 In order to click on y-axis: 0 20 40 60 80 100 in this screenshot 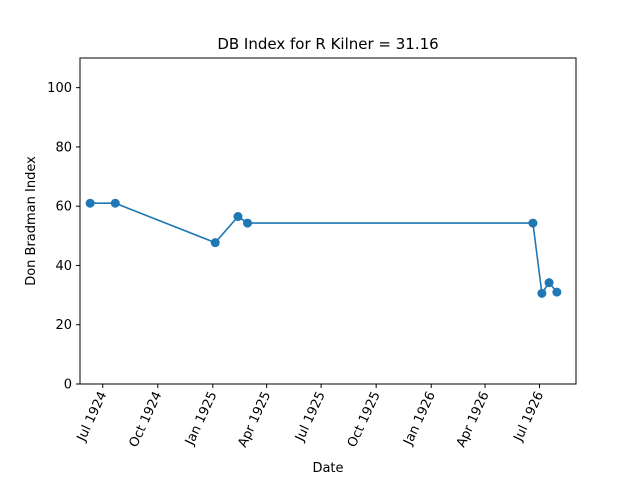, I will do `click(63, 237)`.